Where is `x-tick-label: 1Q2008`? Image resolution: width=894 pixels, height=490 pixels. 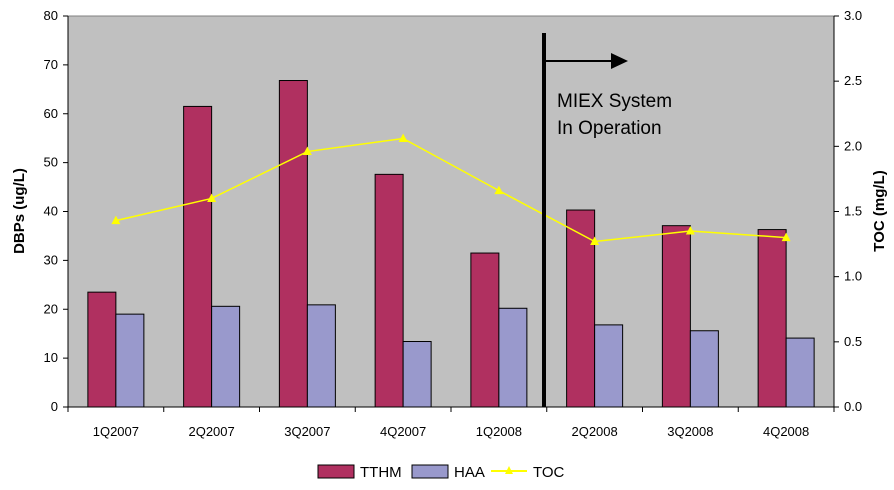
x-tick-label: 1Q2008 is located at coordinates (499, 431).